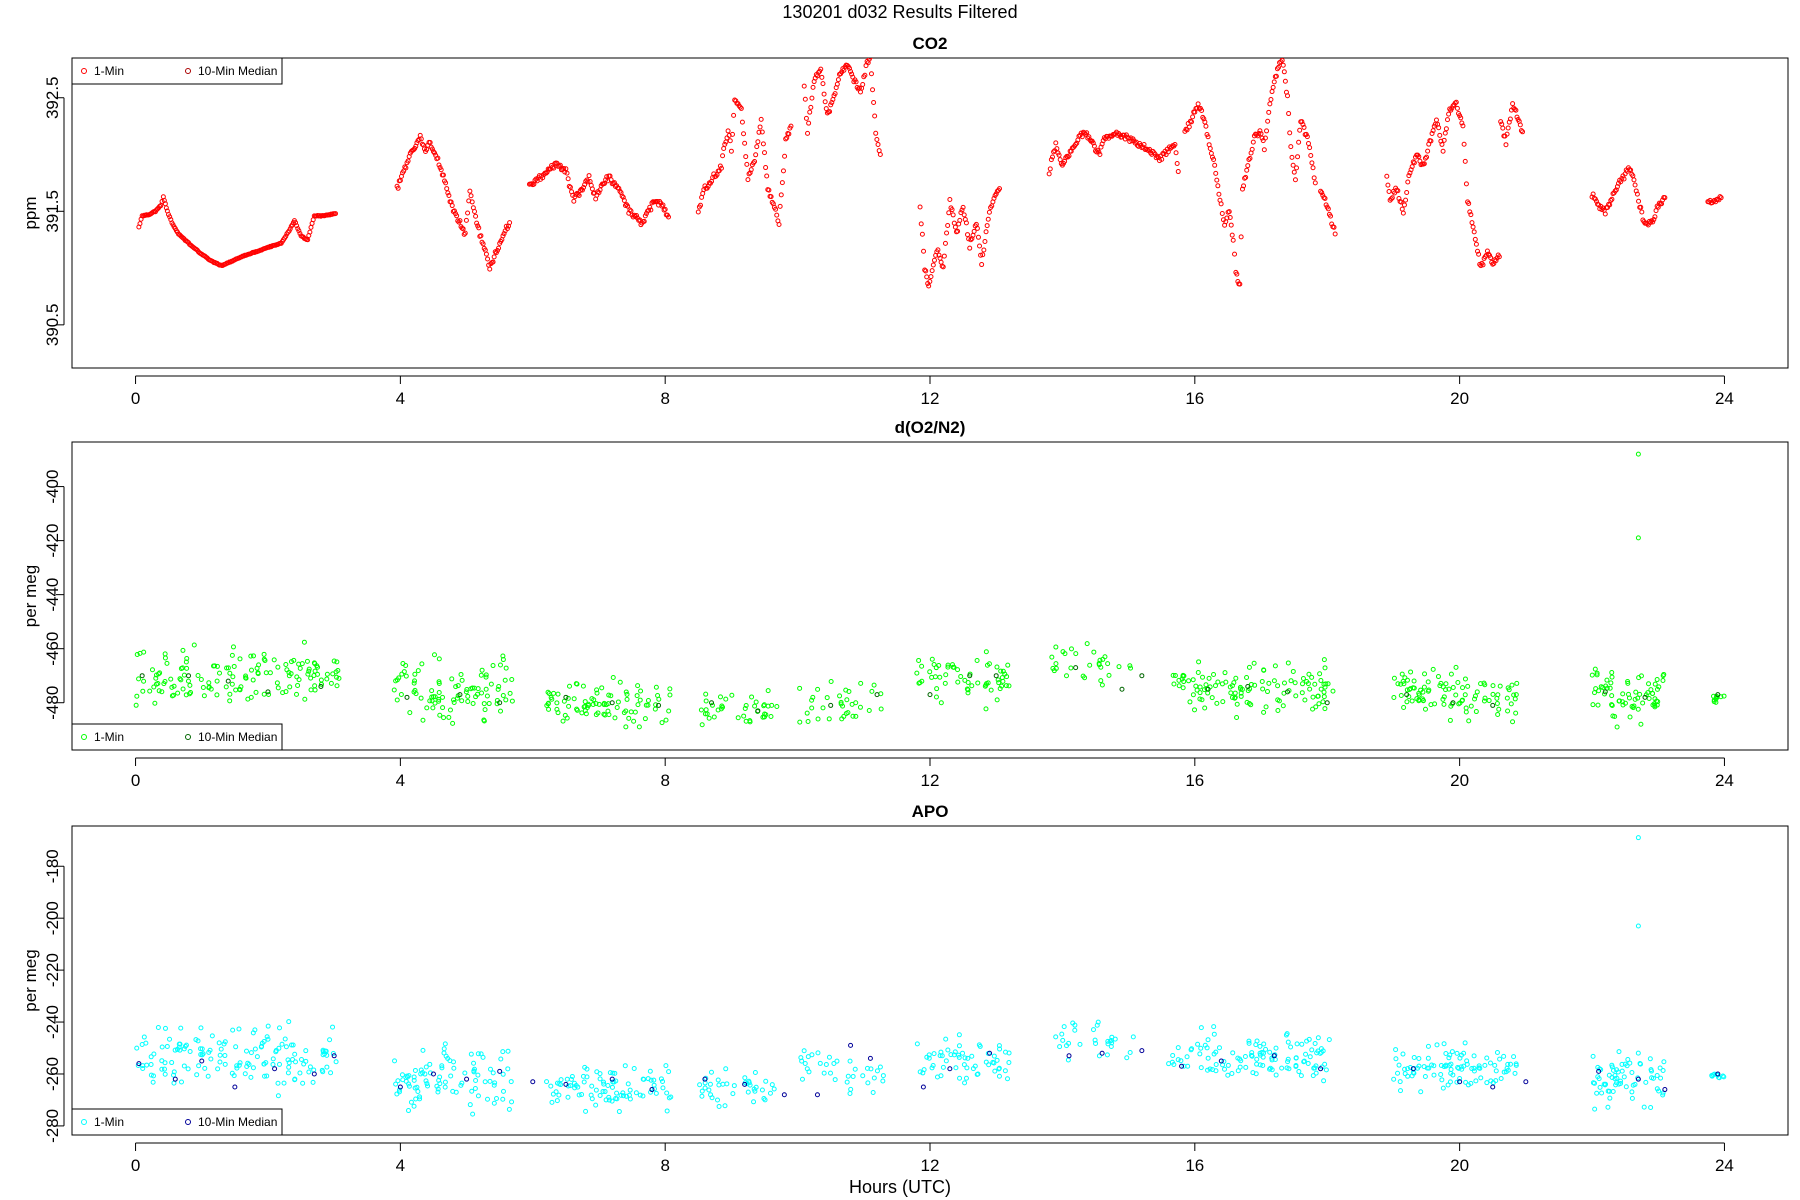 This screenshot has width=1800, height=1200. Describe the element at coordinates (30, 980) in the screenshot. I see `y-axis-label: per meg` at that location.